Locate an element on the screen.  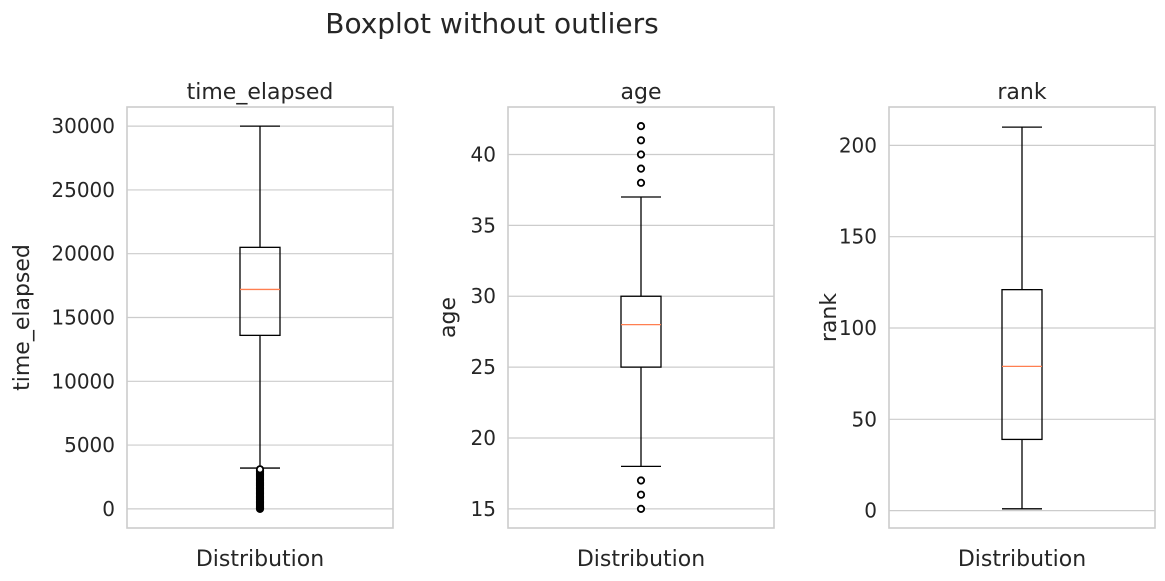
y-tick-label: 20000 is located at coordinates (83, 254).